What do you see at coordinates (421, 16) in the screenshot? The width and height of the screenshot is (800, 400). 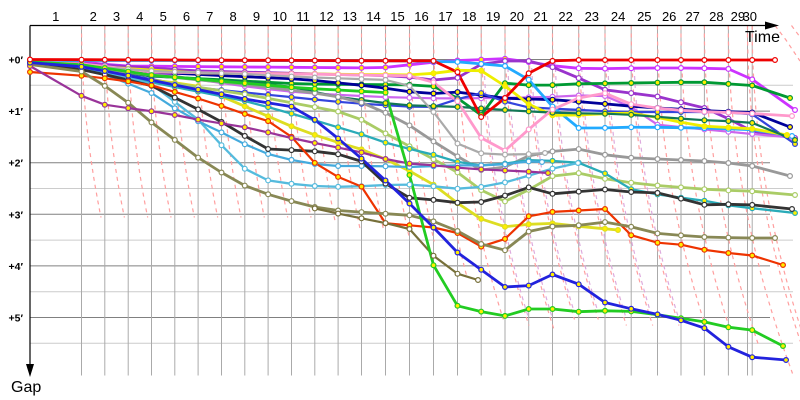 I see `svg-text: 16` at bounding box center [421, 16].